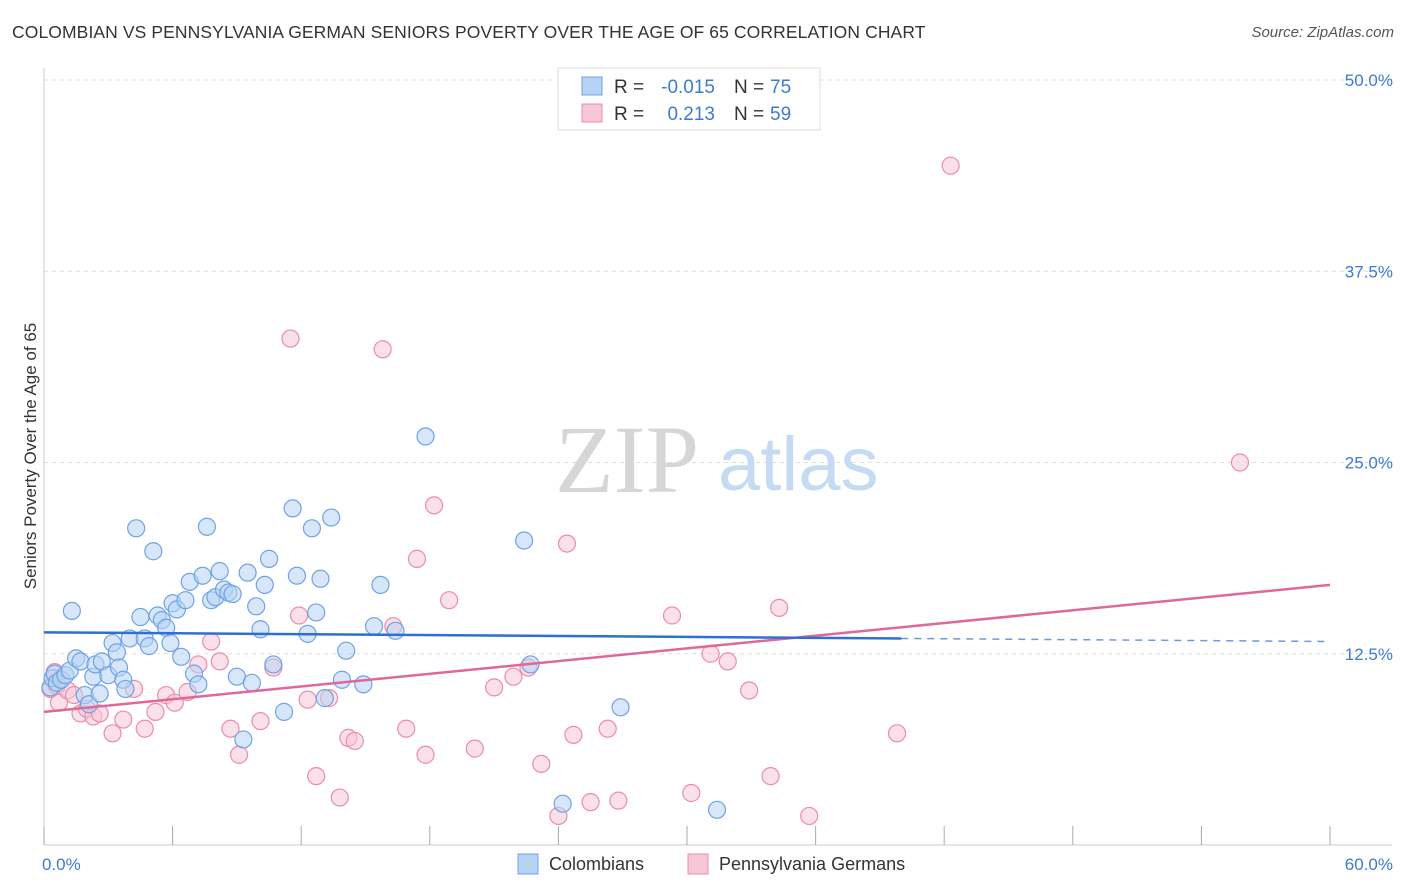 The width and height of the screenshot is (1406, 892). Describe the element at coordinates (1369, 367) in the screenshot. I see `y-tick-labels: 12.5% 25.0% 37.5% 50.0%` at that location.